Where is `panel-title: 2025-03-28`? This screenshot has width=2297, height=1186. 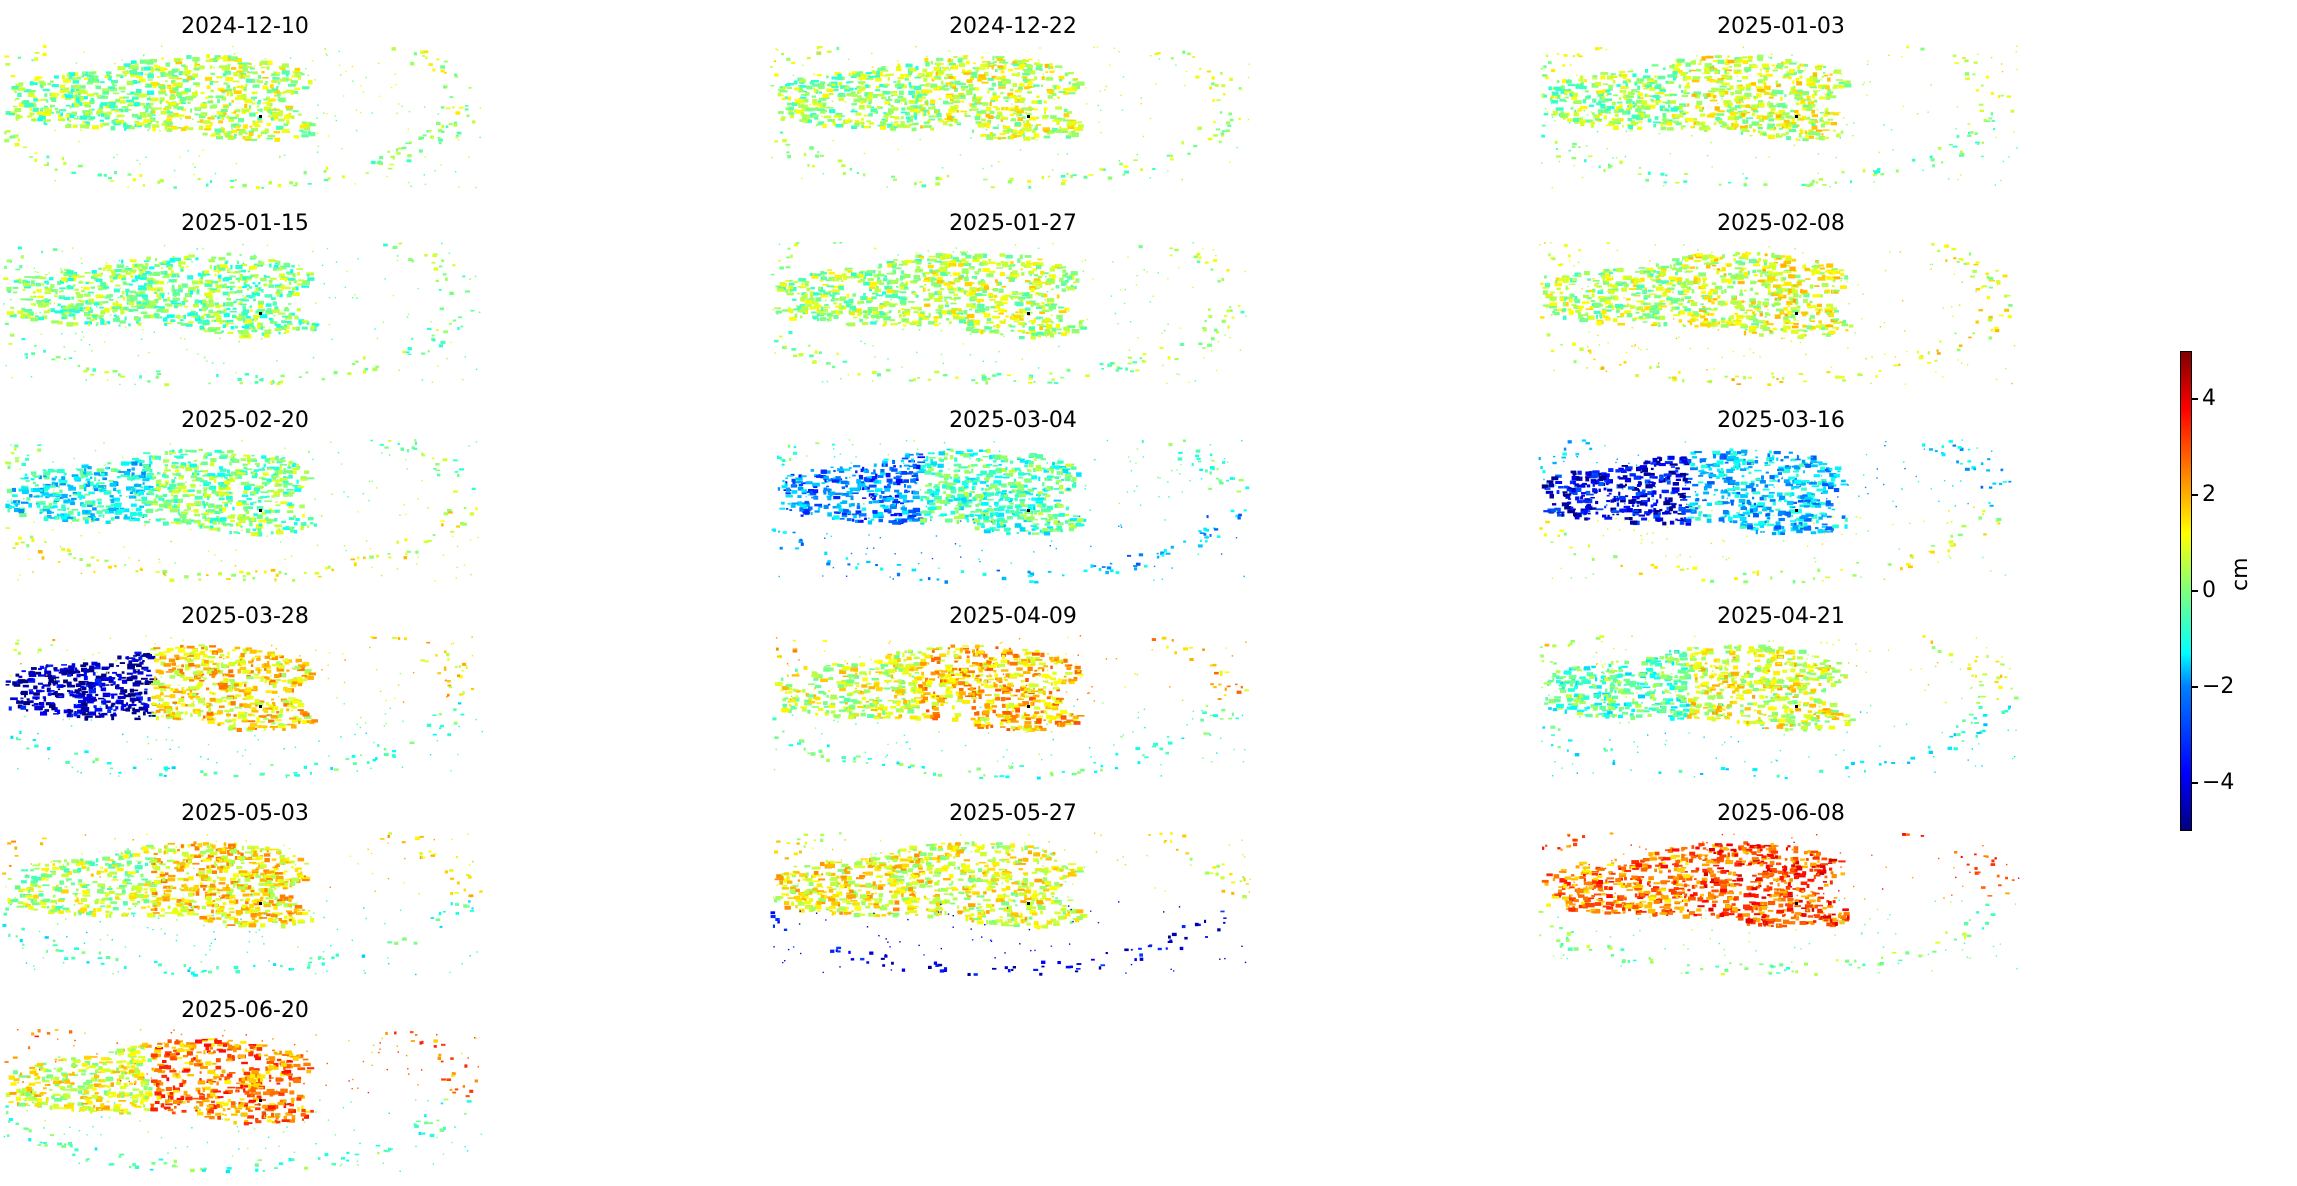 panel-title: 2025-03-28 is located at coordinates (245, 616).